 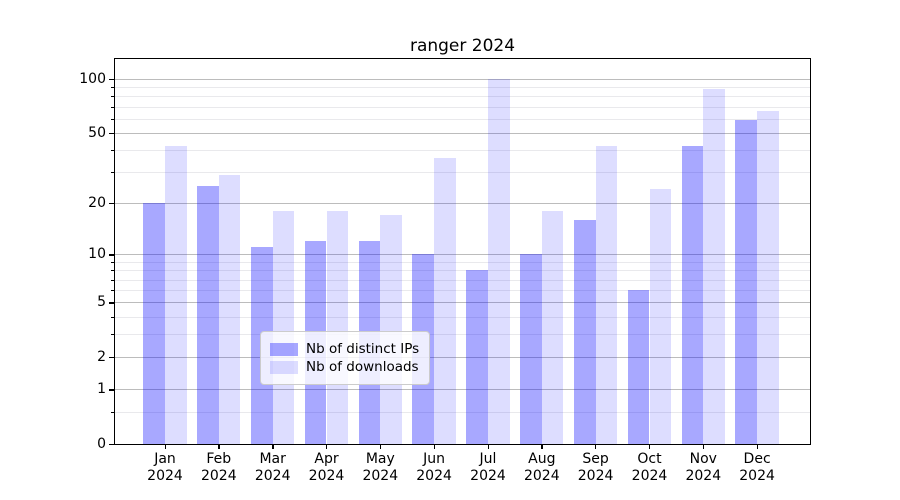 I want to click on bar-downloads-nov, so click(x=714, y=266).